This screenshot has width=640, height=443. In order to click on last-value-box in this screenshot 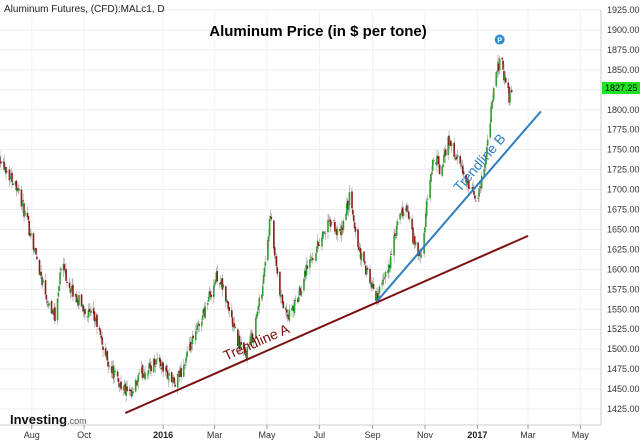, I will do `click(621, 88)`.